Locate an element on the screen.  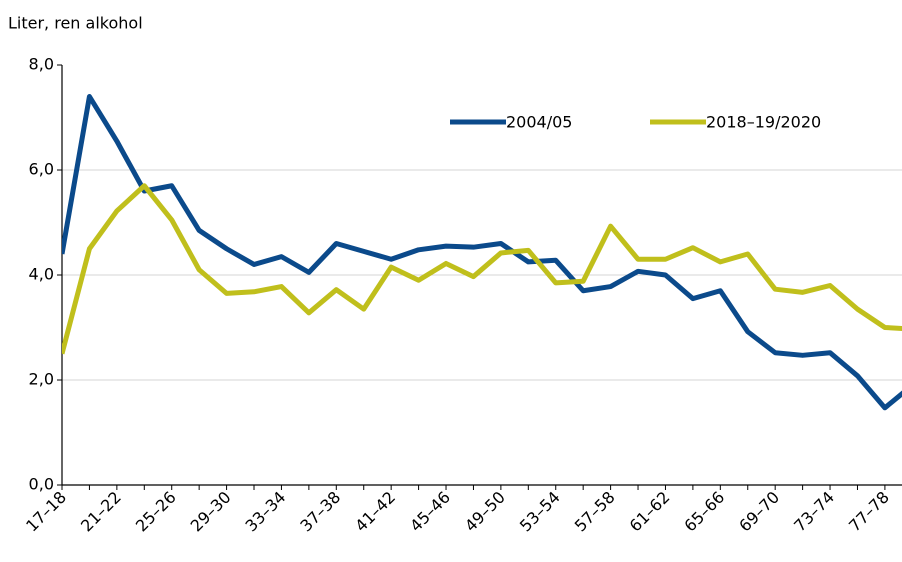
x-tick-label: 21–22 is located at coordinates (101, 512).